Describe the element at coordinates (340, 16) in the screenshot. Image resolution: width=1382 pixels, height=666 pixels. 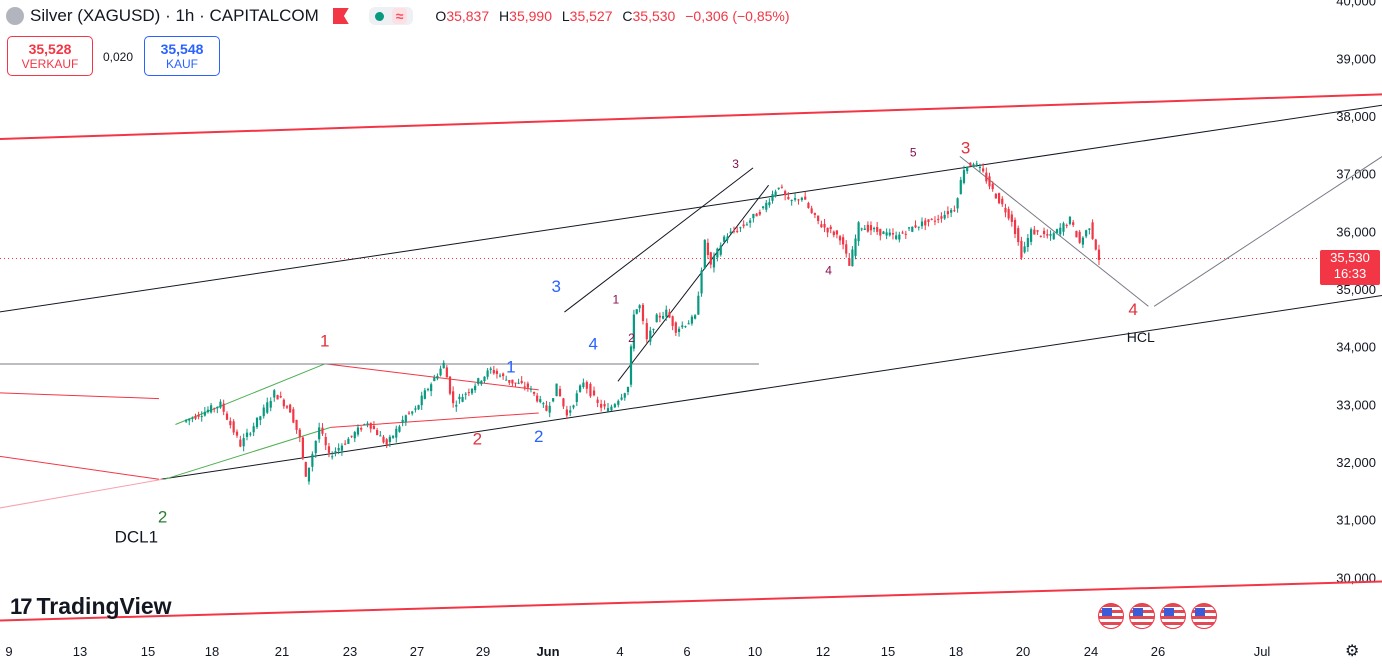
I see `flag-icon` at that location.